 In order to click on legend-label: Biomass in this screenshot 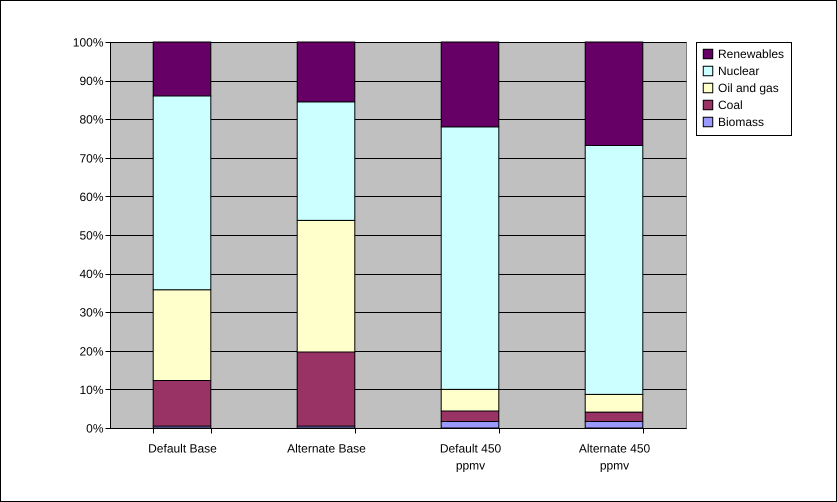, I will do `click(741, 122)`.